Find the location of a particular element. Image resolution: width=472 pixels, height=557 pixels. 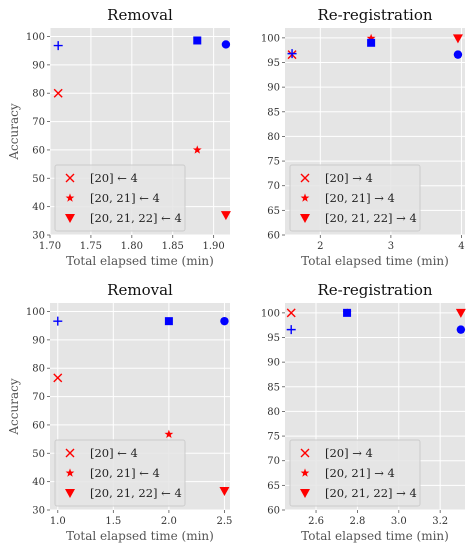

x-tick-label: 2 is located at coordinates (320, 246).